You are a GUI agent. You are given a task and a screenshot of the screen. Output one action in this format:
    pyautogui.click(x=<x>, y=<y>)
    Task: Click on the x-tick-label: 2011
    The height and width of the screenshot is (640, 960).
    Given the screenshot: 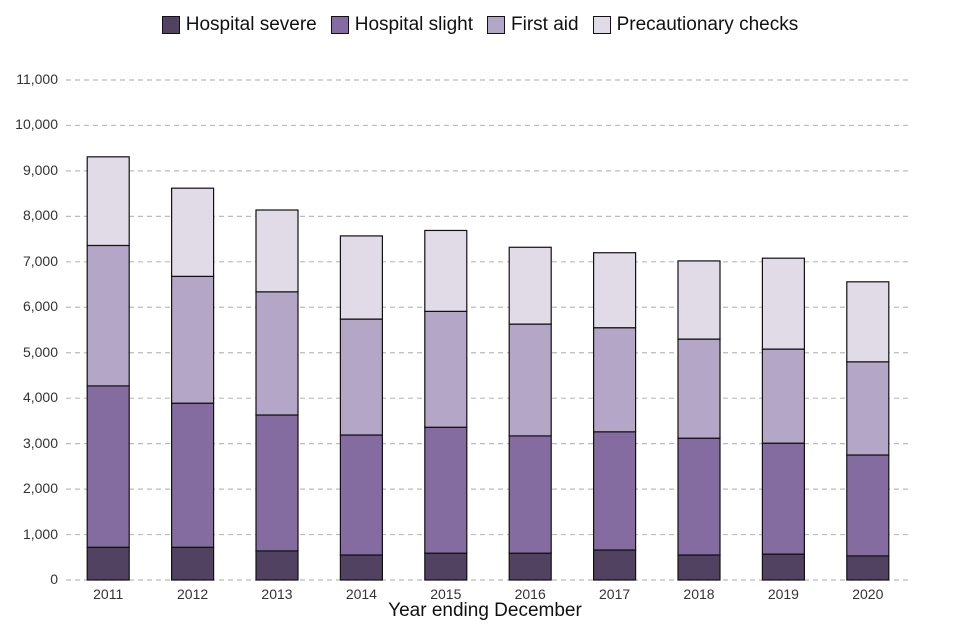 What is the action you would take?
    pyautogui.click(x=108, y=594)
    